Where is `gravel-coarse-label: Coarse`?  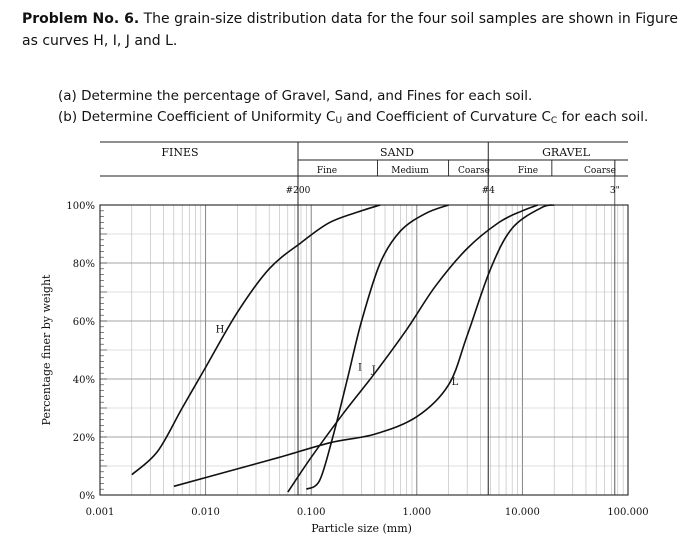
gravel-coarse-label: Coarse is located at coordinates (600, 171).